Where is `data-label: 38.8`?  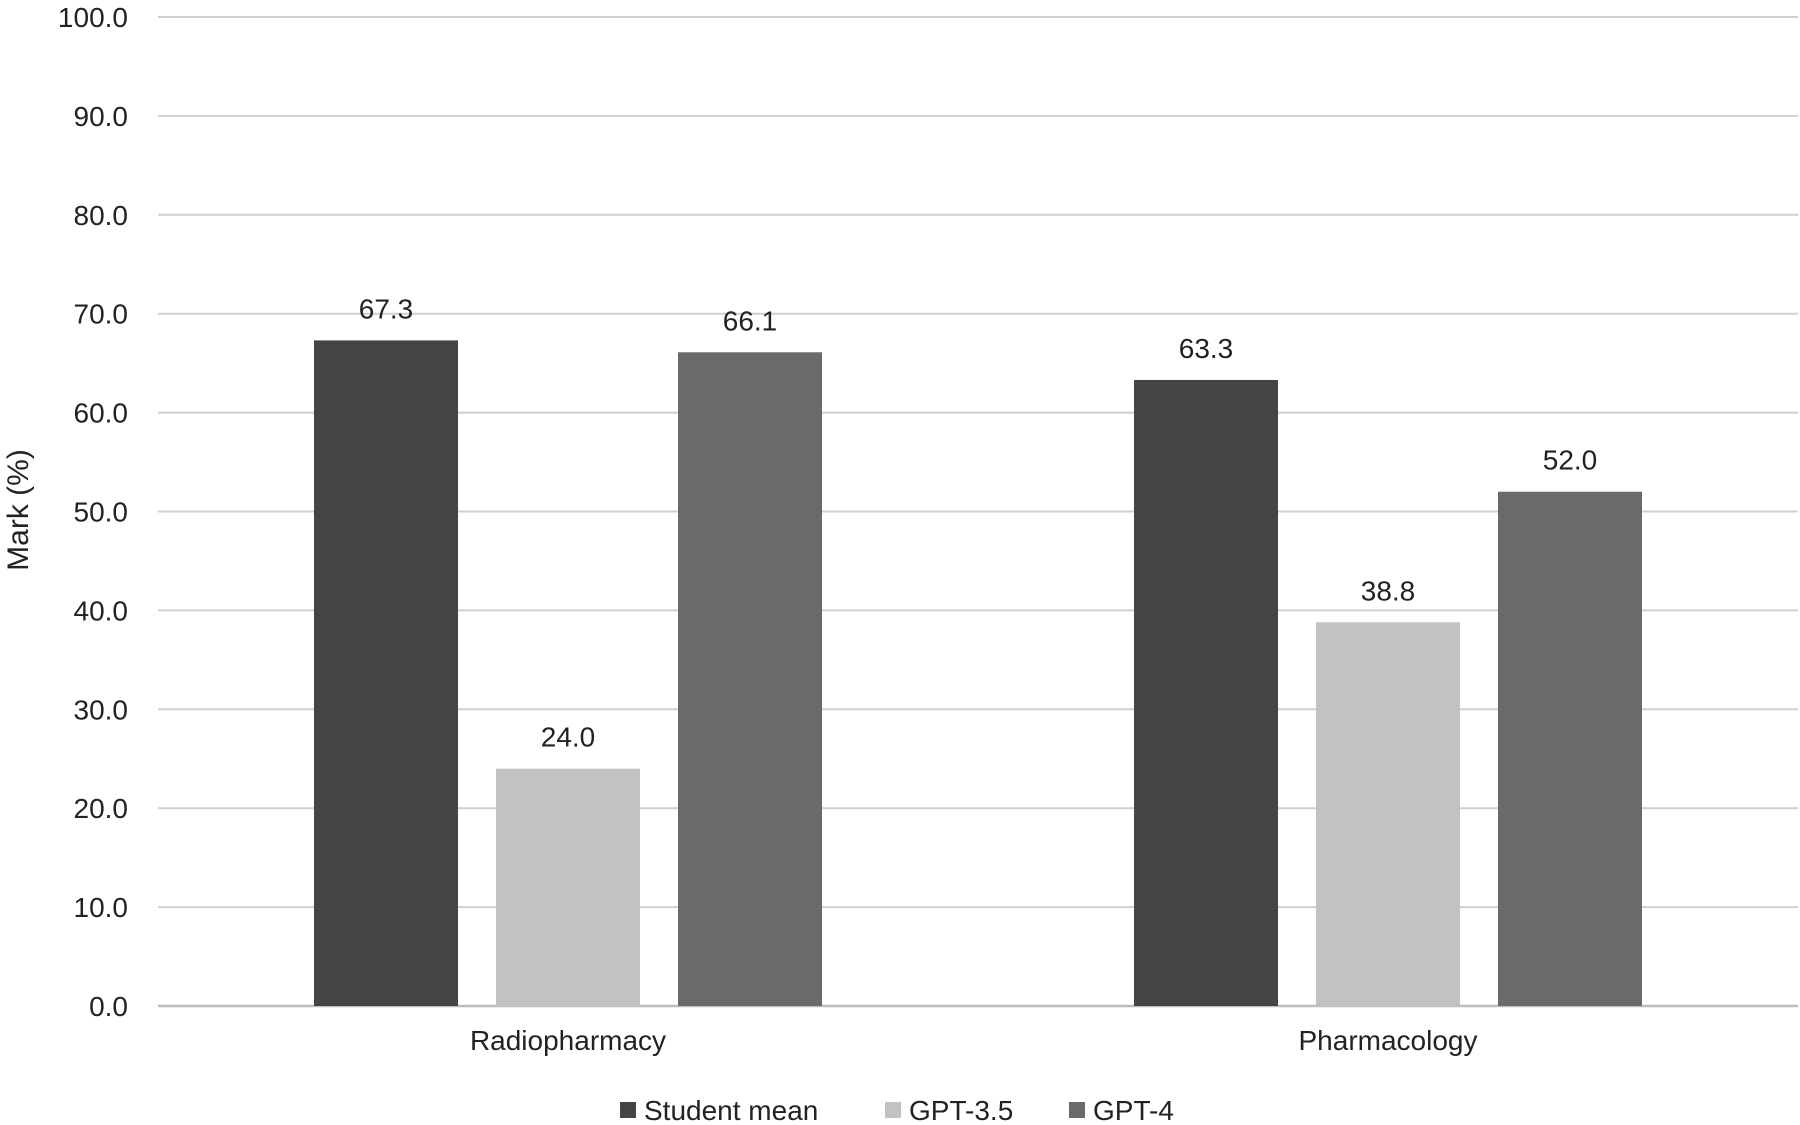
data-label: 38.8 is located at coordinates (1388, 590).